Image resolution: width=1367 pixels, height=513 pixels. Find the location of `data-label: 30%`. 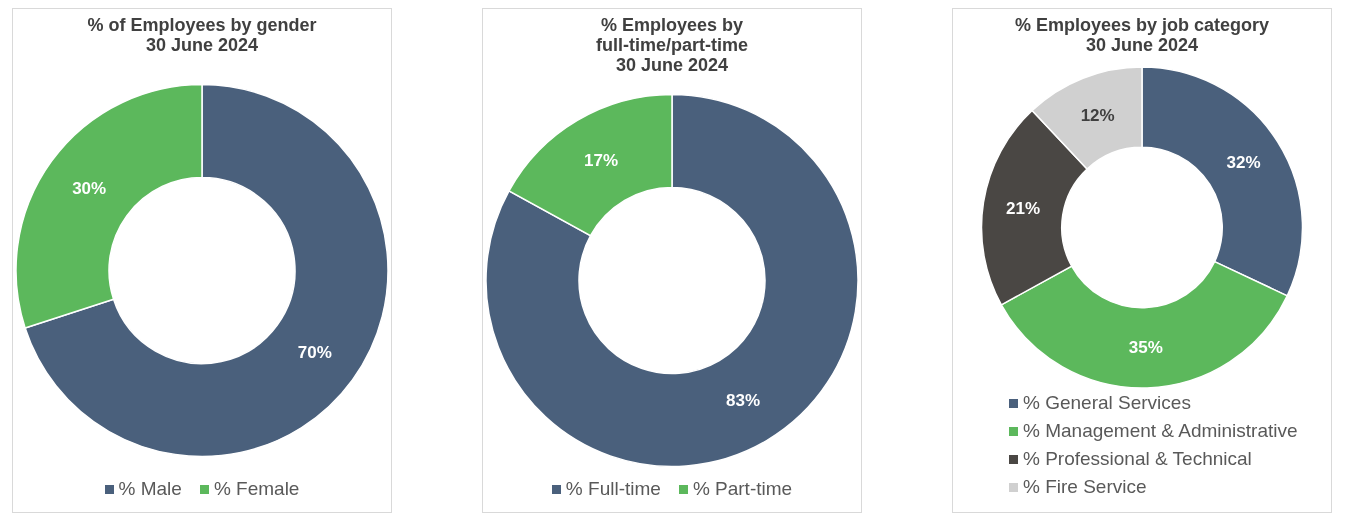

data-label: 30% is located at coordinates (89, 188).